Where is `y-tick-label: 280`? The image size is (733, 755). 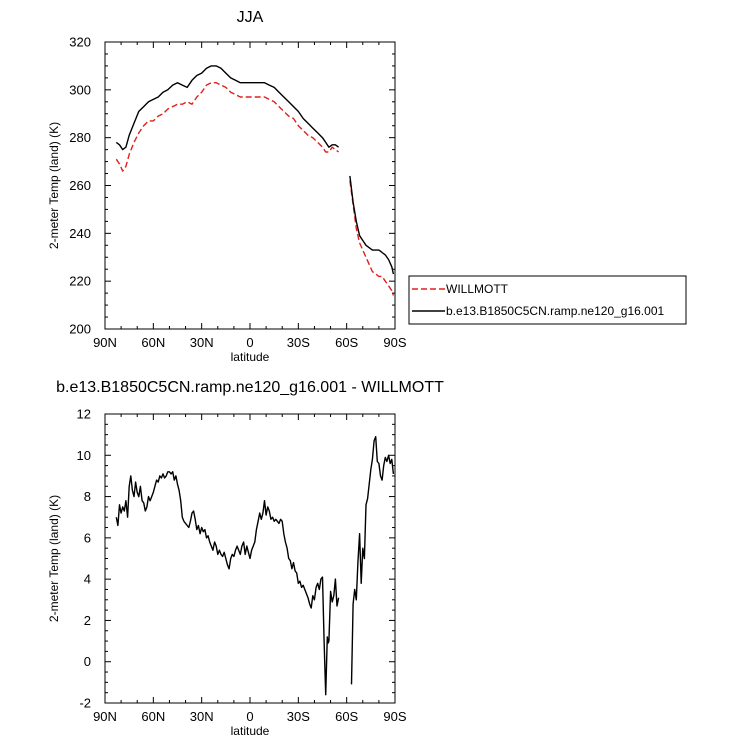 y-tick-label: 280 is located at coordinates (80, 137).